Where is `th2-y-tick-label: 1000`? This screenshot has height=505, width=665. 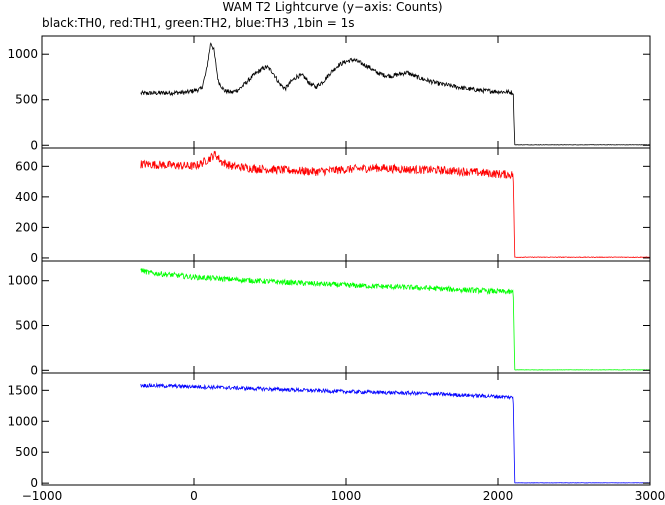
th2-y-tick-label: 1000 is located at coordinates (22, 281).